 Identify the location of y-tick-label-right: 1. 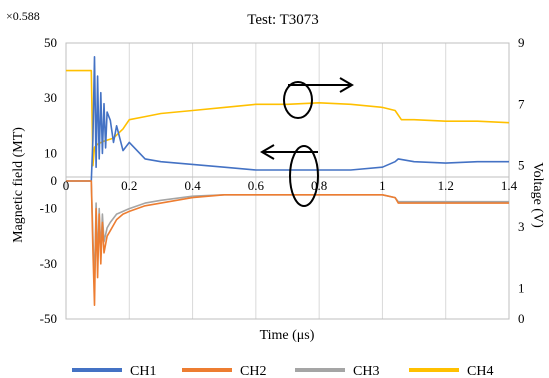
(521, 287).